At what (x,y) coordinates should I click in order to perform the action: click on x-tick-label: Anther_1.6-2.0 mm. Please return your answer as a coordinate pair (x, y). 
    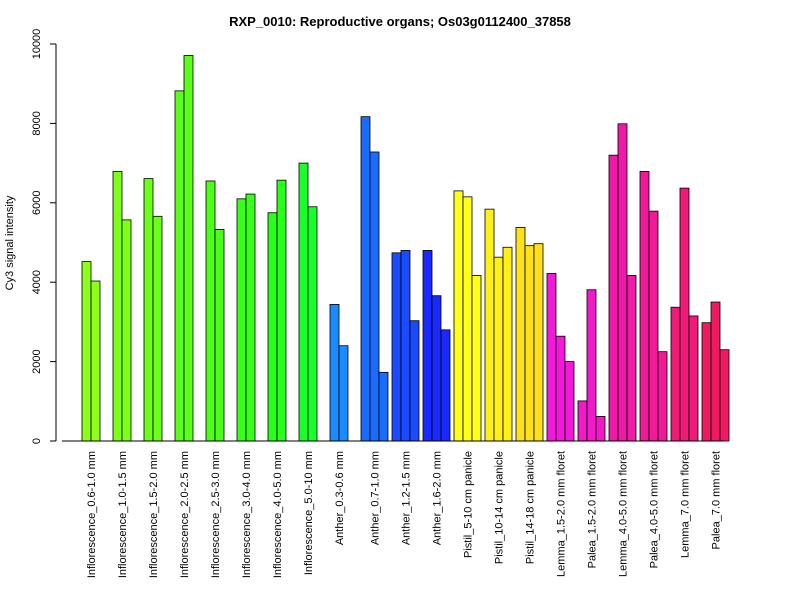
    Looking at the image, I should click on (438, 498).